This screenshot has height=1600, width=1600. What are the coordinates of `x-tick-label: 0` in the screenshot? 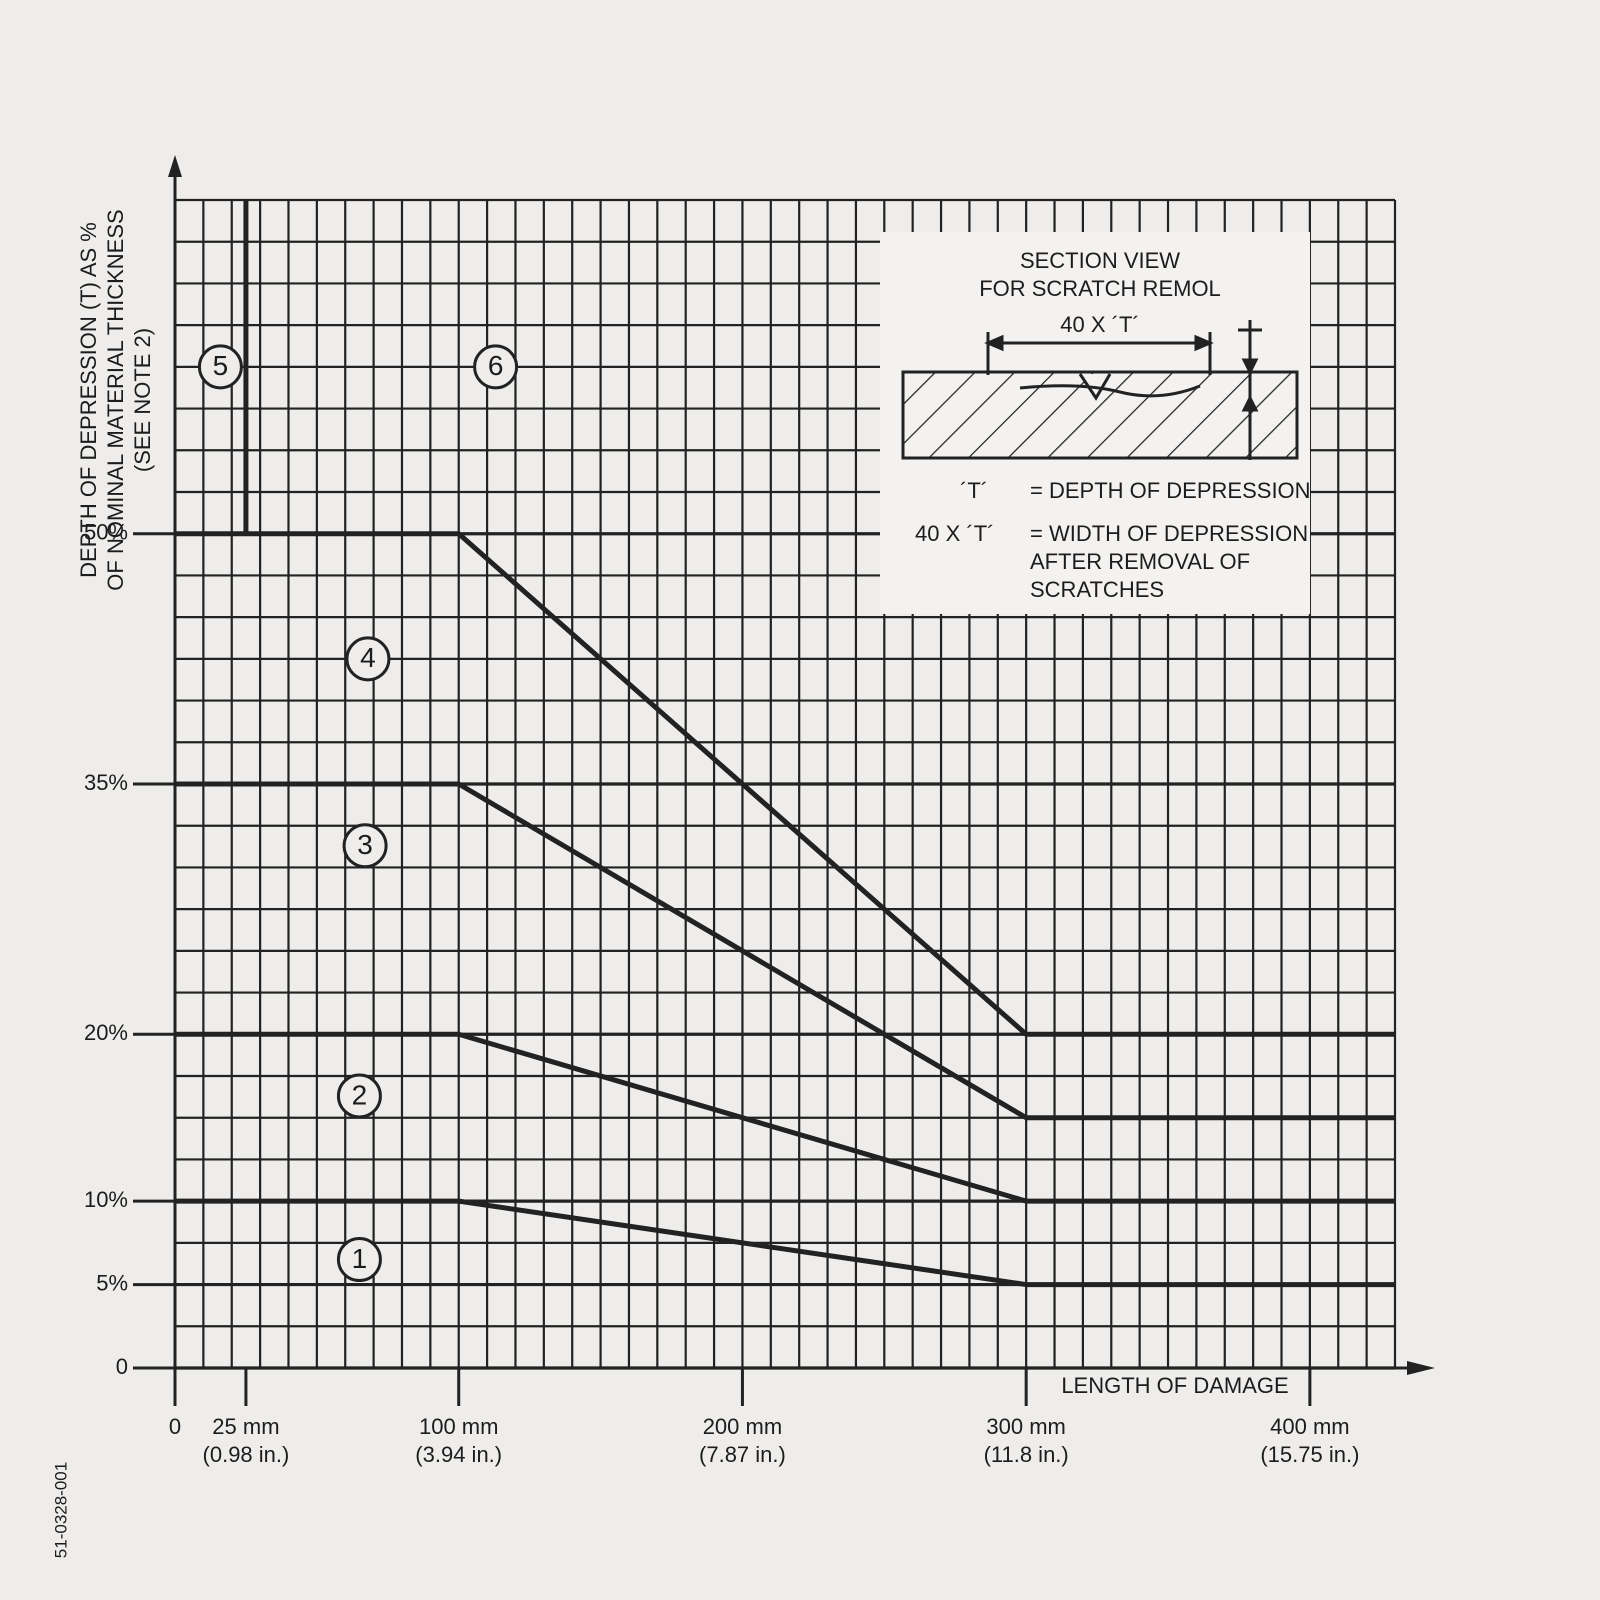 It's located at (175, 1426).